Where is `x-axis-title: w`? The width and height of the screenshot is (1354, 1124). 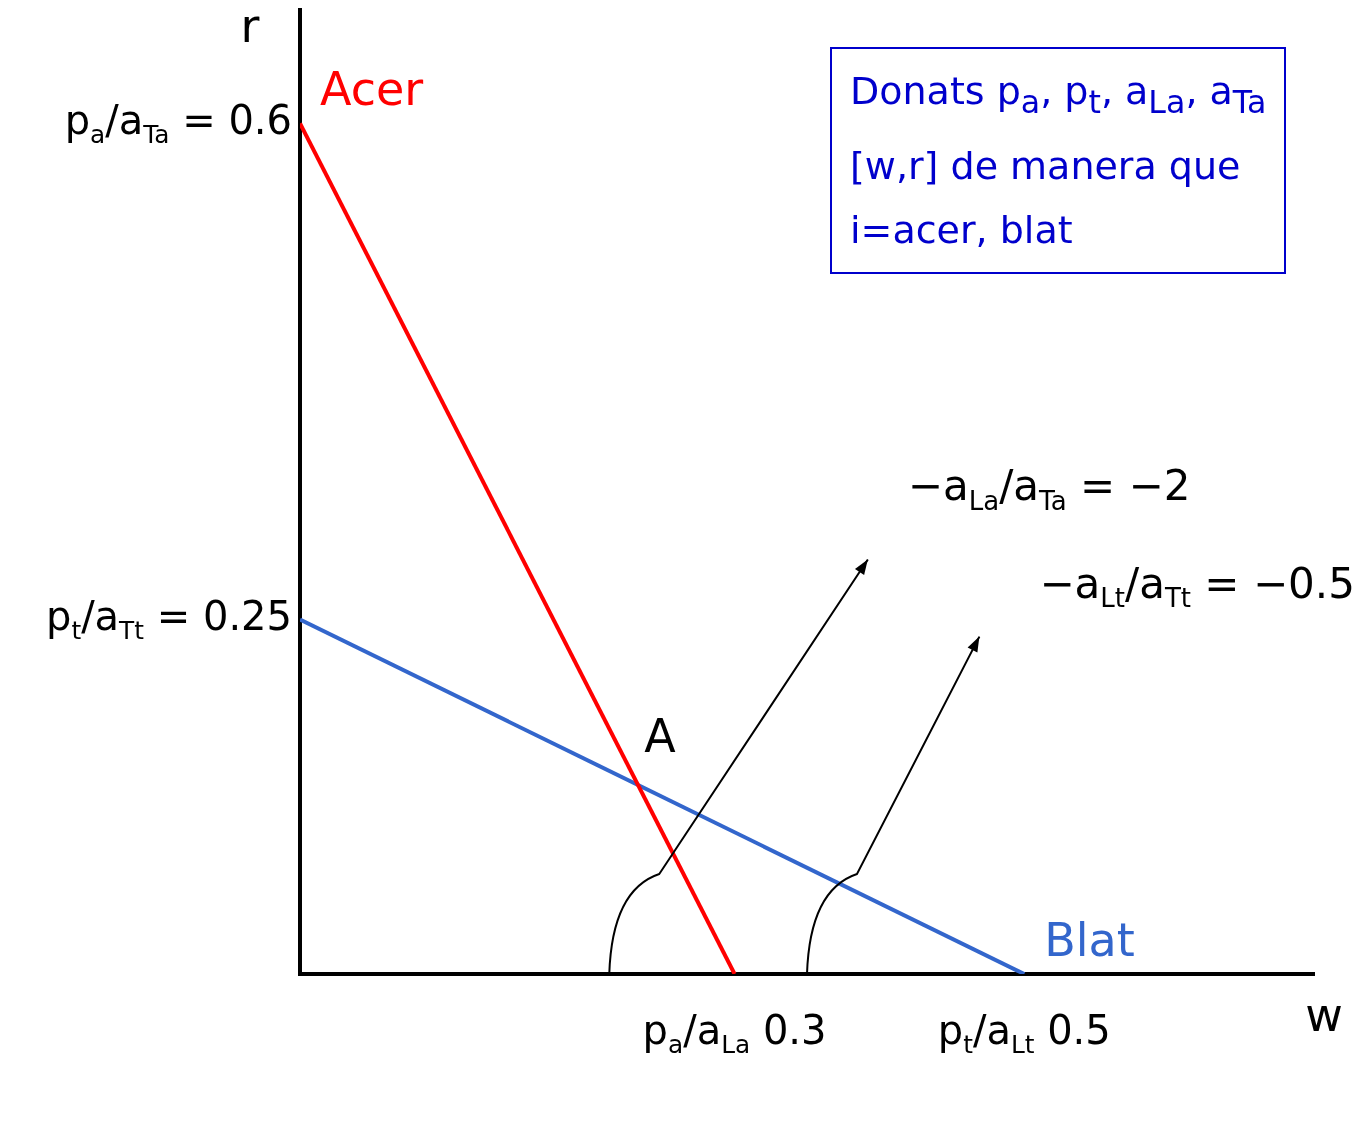
x-axis-title: w is located at coordinates (1324, 1014).